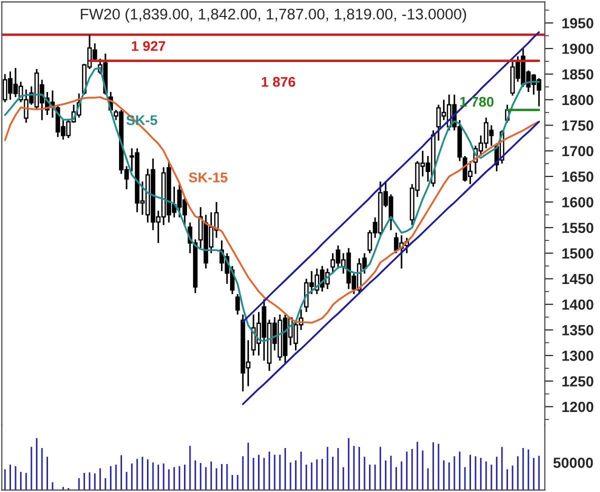 The height and width of the screenshot is (492, 600). I want to click on y-tick-label: 1800, so click(578, 100).